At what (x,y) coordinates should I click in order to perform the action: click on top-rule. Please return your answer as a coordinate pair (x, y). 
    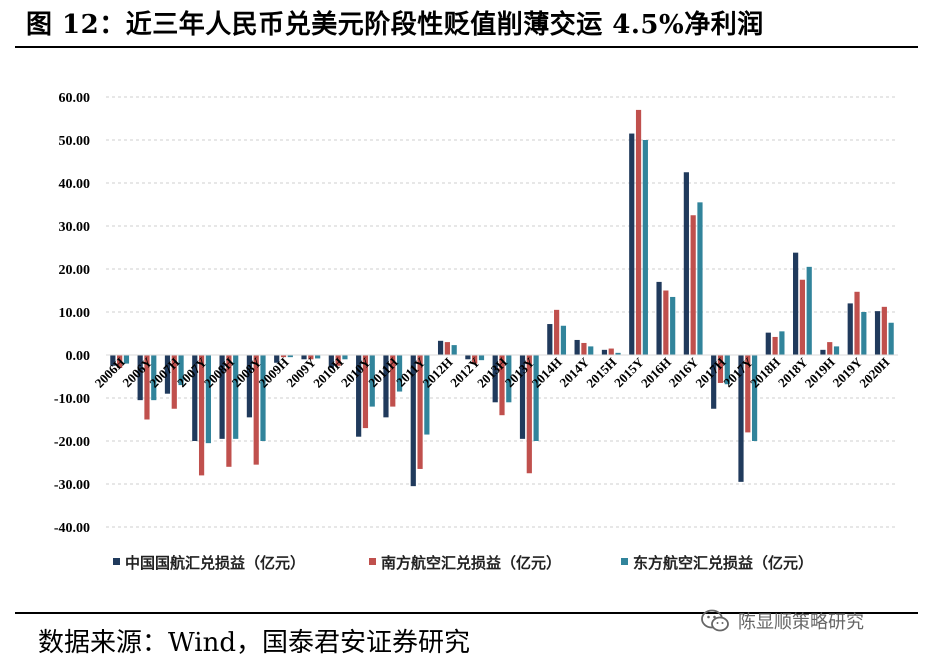
    Looking at the image, I should click on (466, 47).